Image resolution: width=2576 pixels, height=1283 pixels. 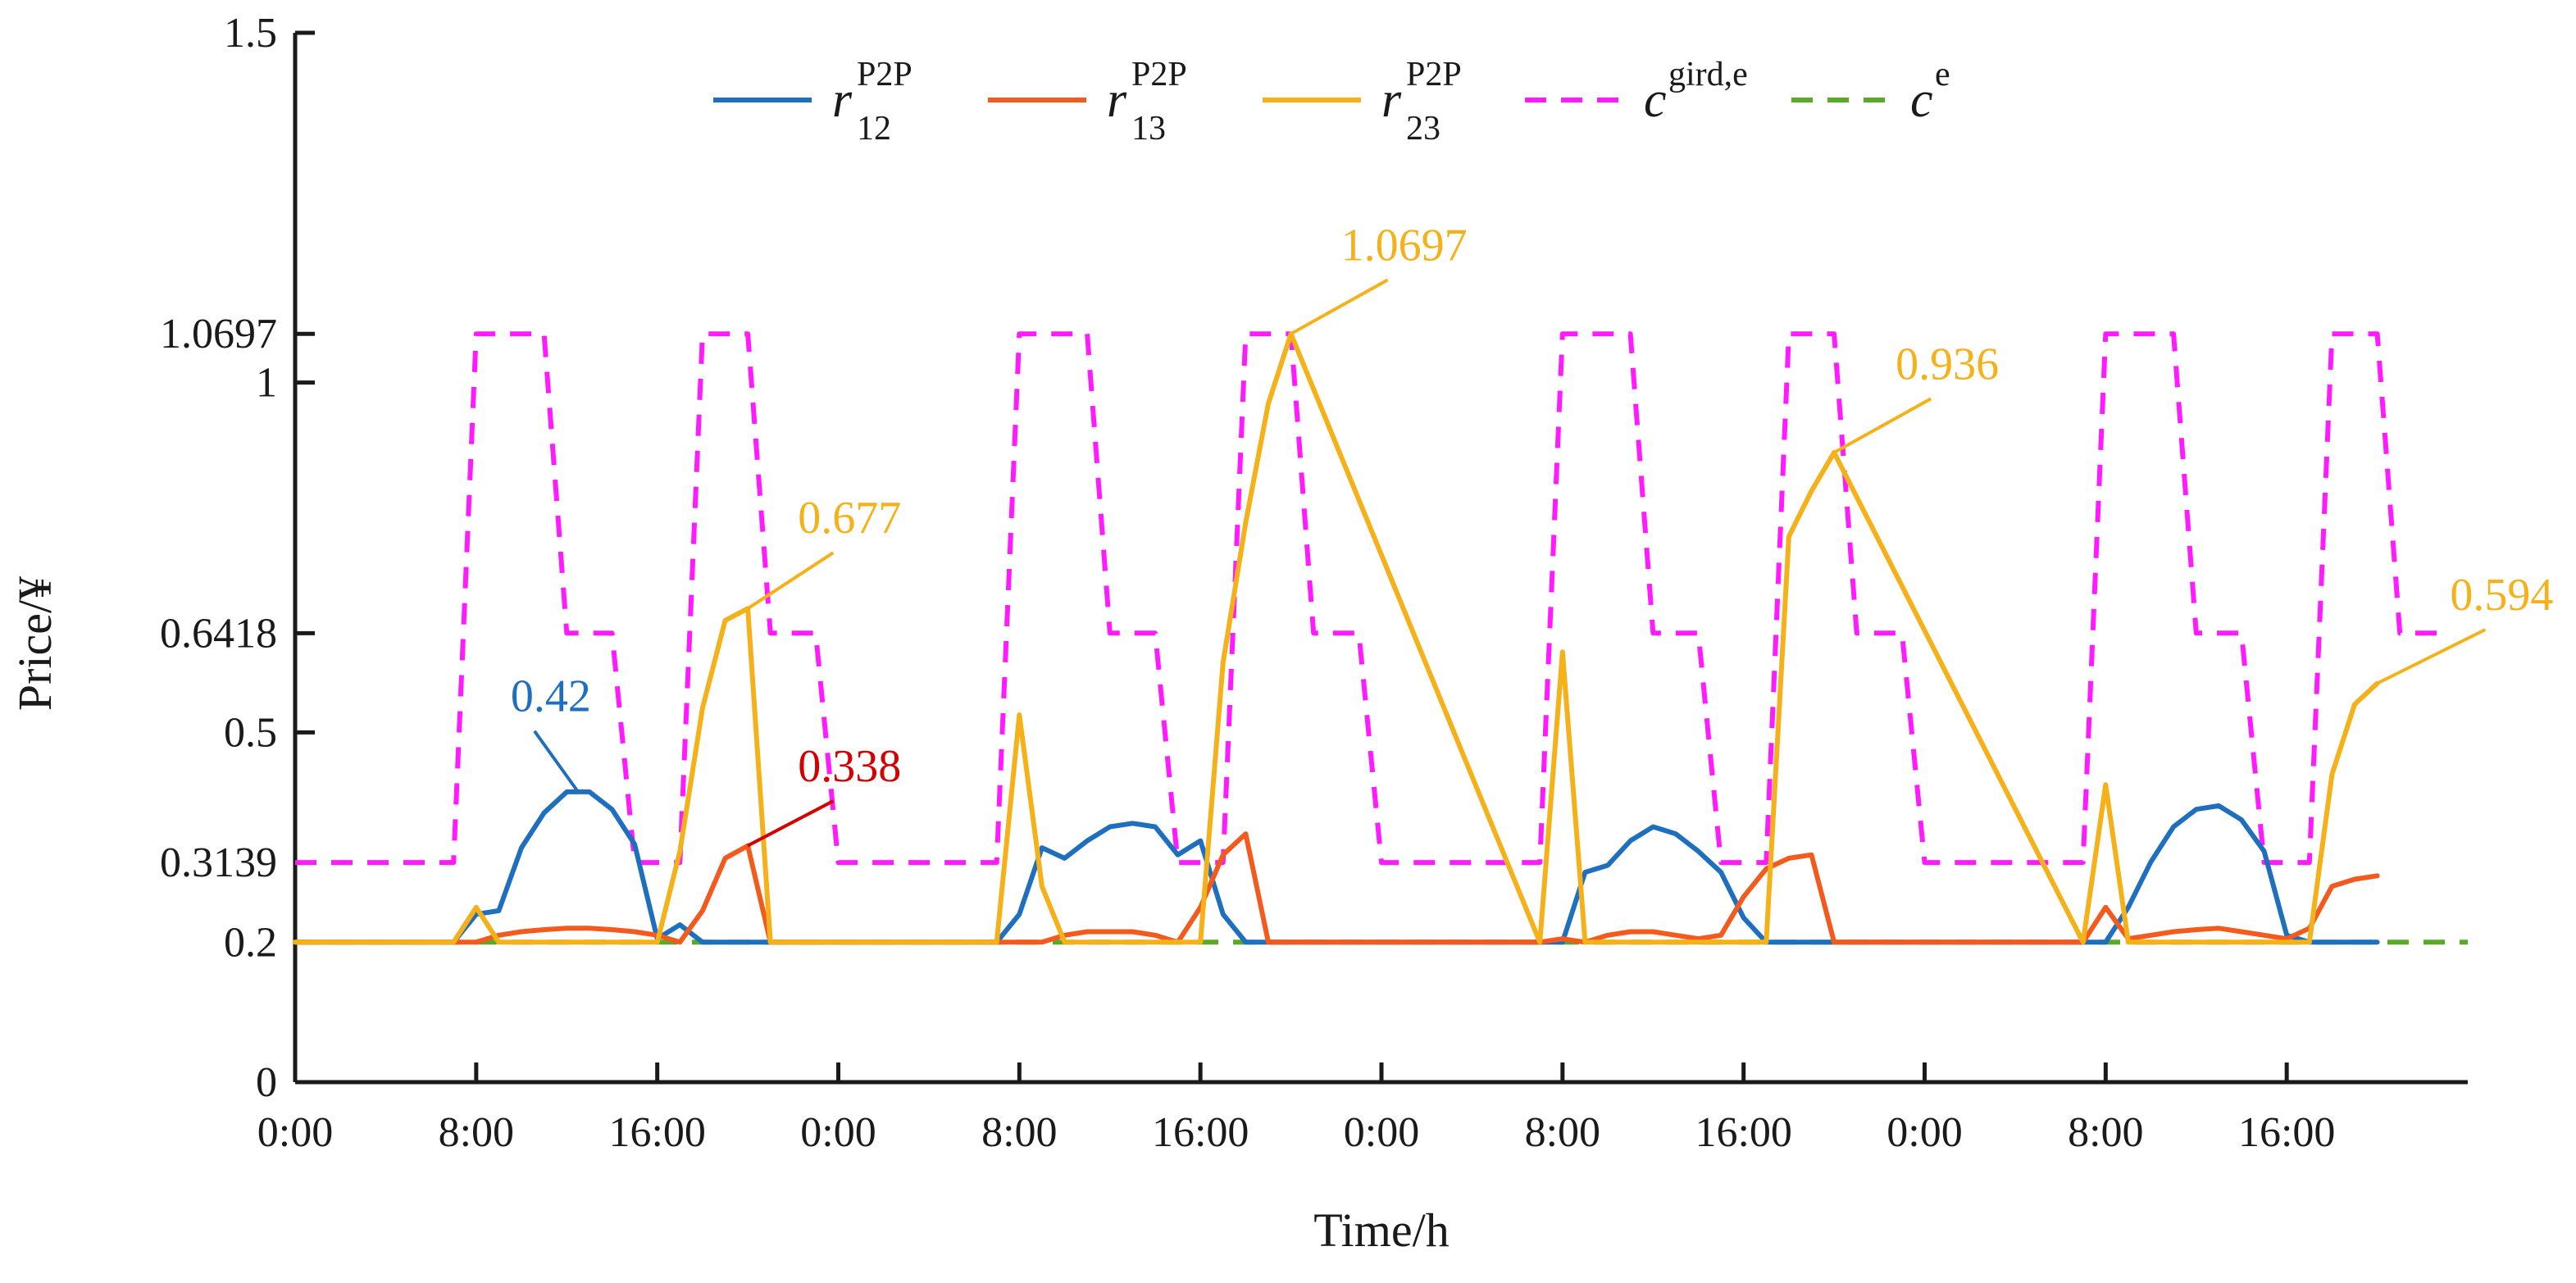 What do you see at coordinates (849, 518) in the screenshot?
I see `annotation-label: 0.677` at bounding box center [849, 518].